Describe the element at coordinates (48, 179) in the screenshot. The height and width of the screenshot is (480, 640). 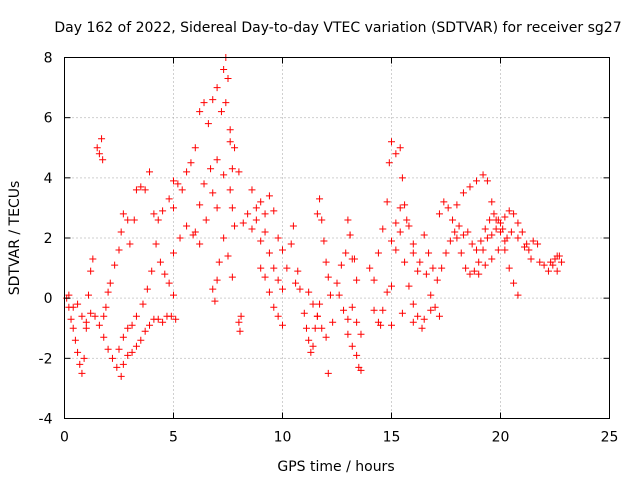
I see `y-tick-label: 4` at that location.